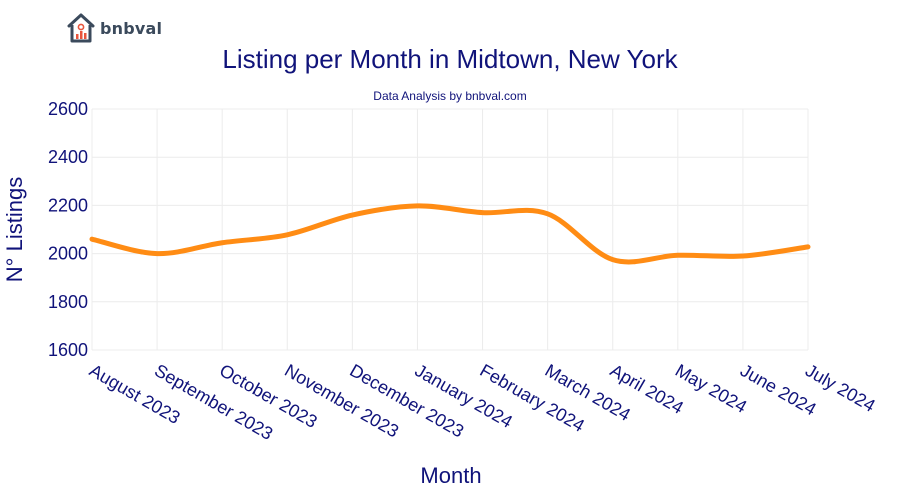 This screenshot has height=500, width=900. I want to click on y-tick-label: 2400, so click(68, 157).